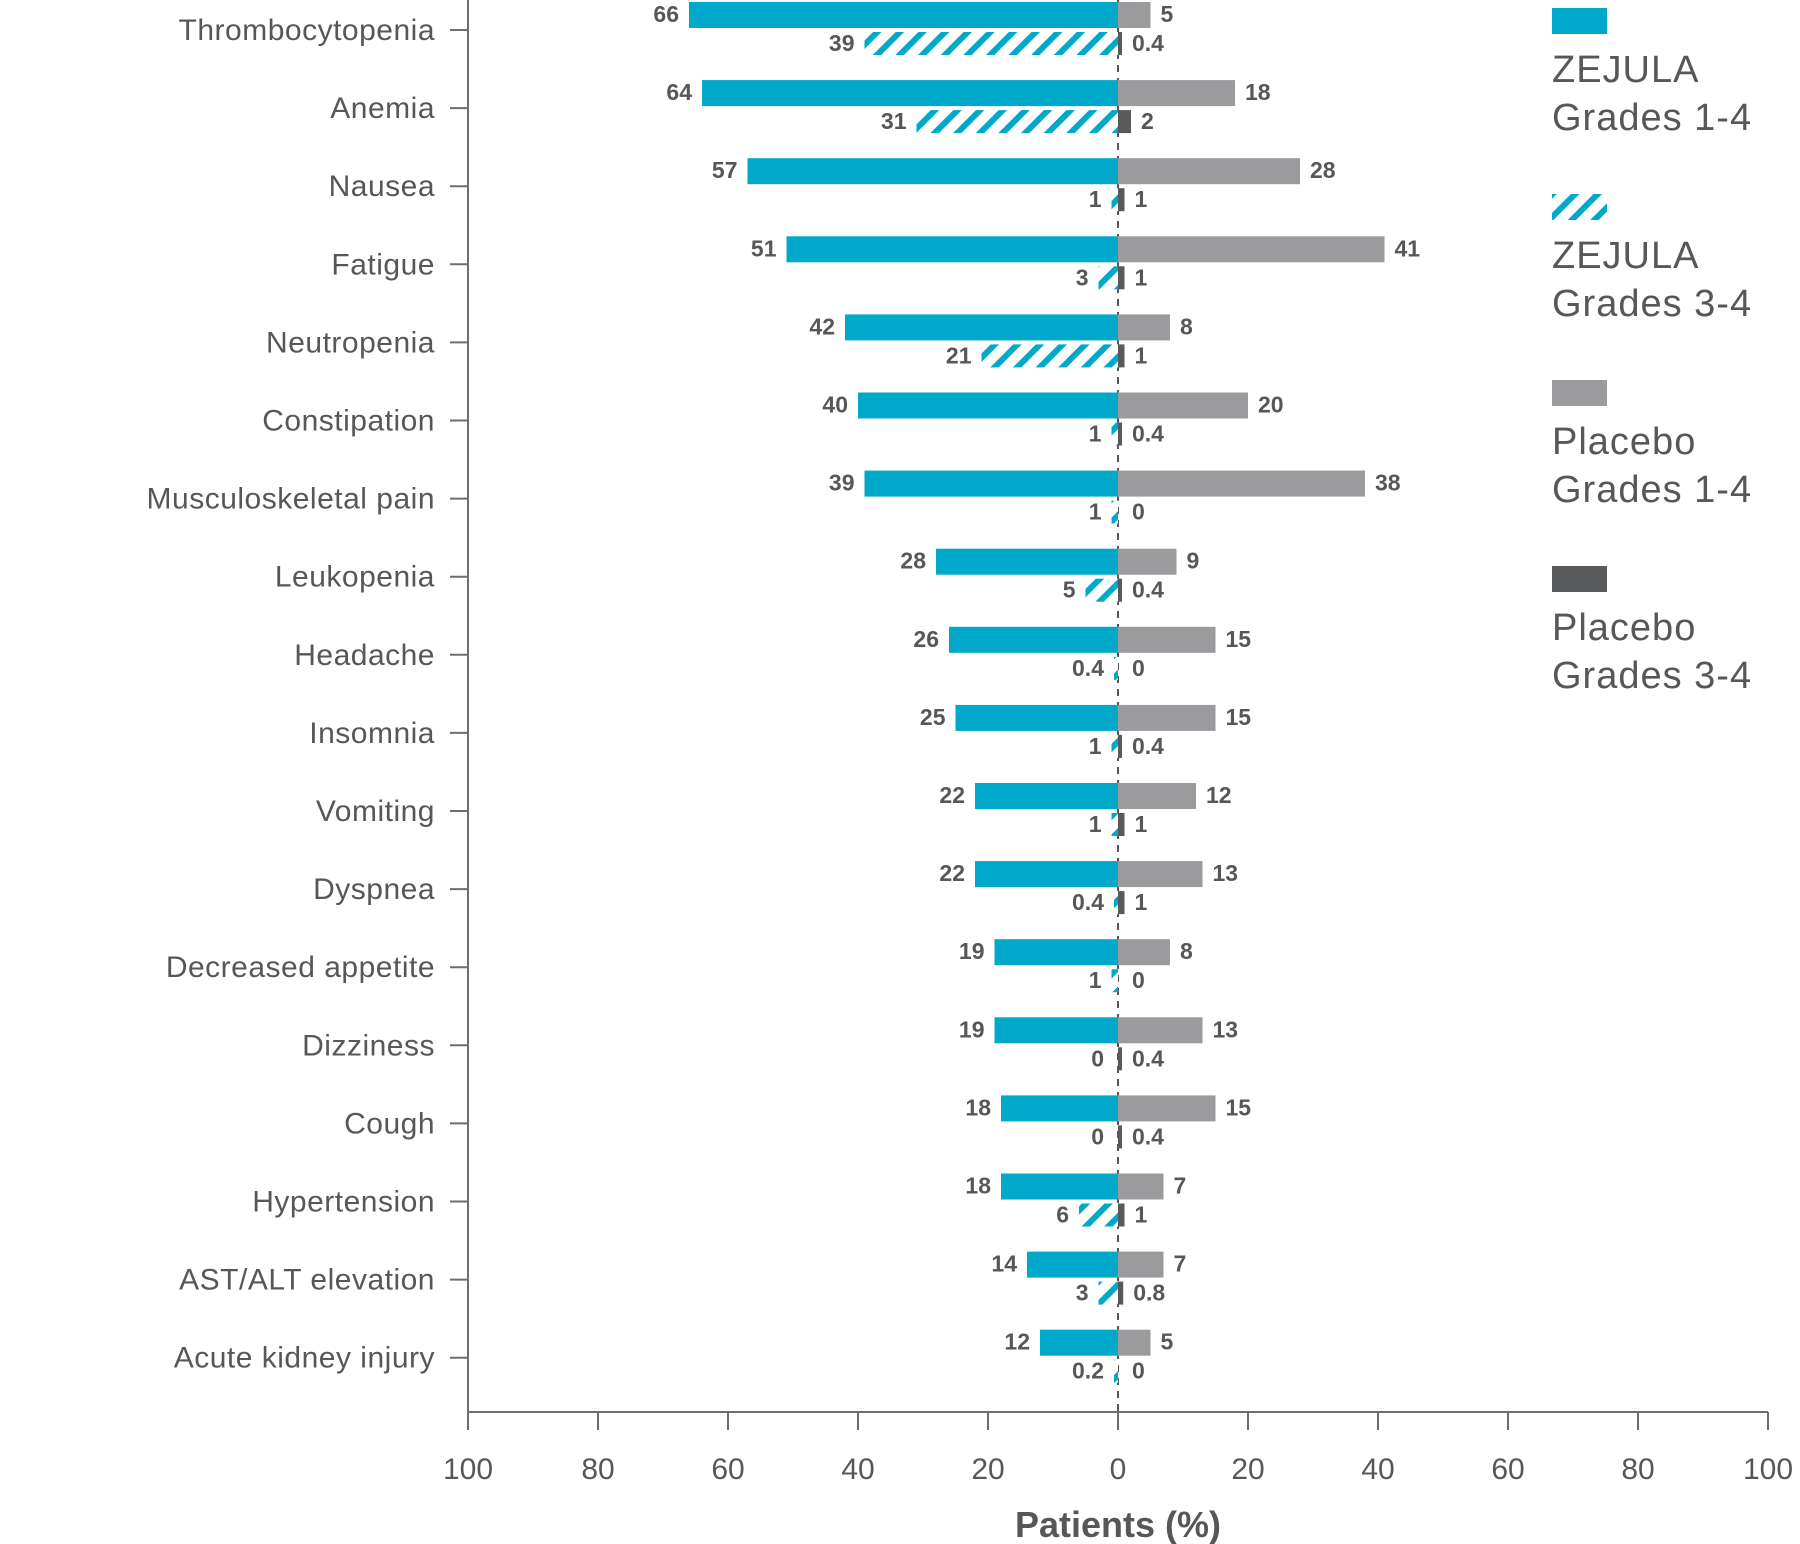 The width and height of the screenshot is (1800, 1544). Describe the element at coordinates (468, 1469) in the screenshot. I see `x-tick-label: 100` at that location.